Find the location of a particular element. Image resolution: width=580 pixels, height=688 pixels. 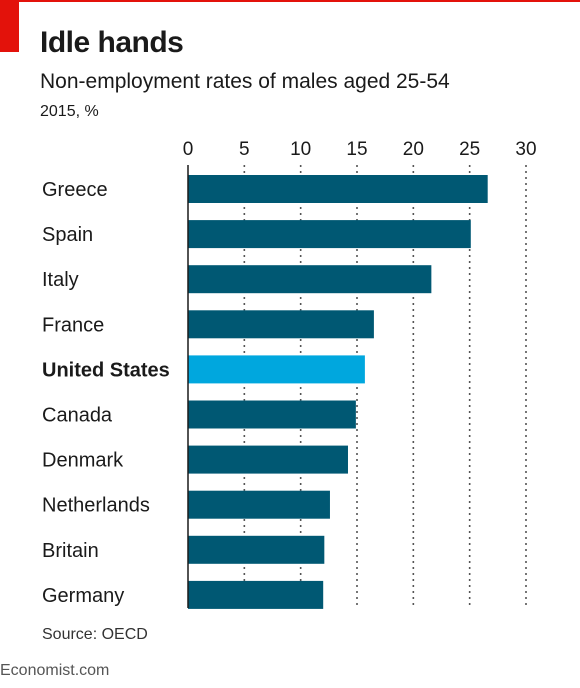

category-label: Germany is located at coordinates (83, 596).